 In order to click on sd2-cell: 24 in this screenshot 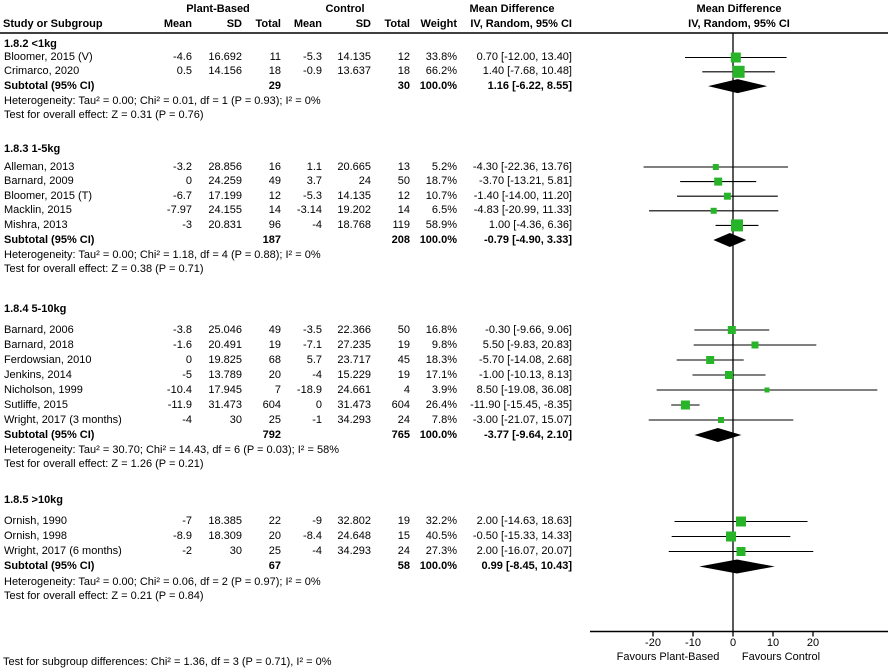, I will do `click(364, 181)`.